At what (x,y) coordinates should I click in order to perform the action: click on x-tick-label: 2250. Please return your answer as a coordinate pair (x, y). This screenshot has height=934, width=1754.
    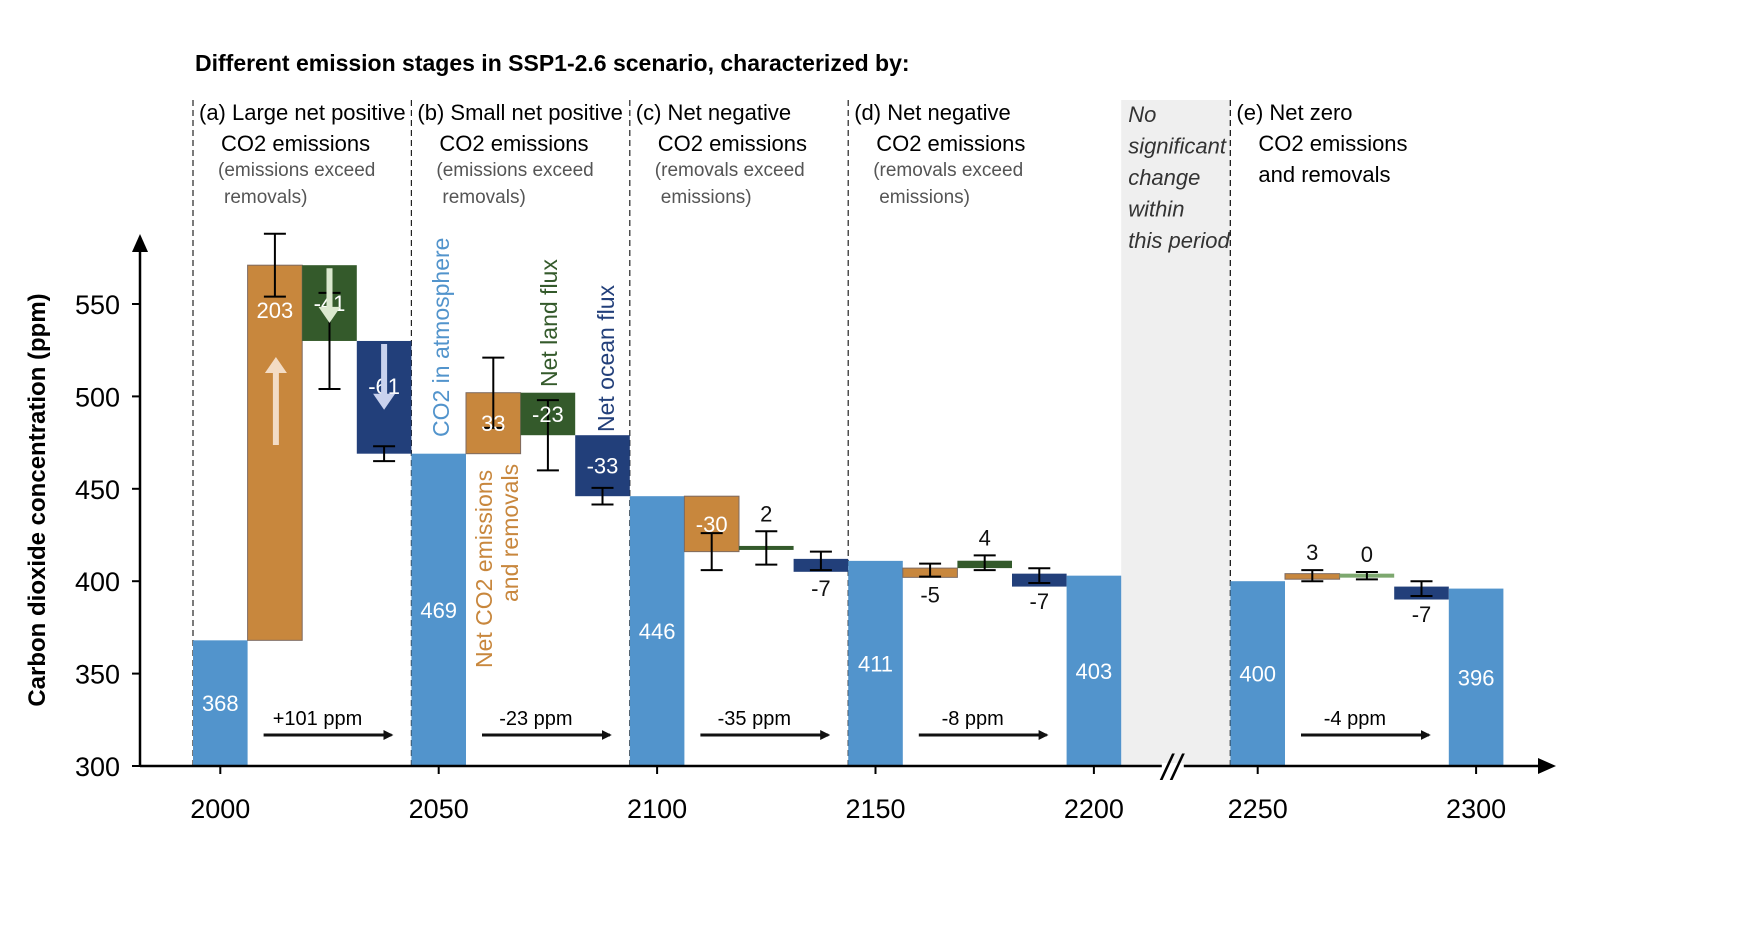
    Looking at the image, I should click on (1258, 809).